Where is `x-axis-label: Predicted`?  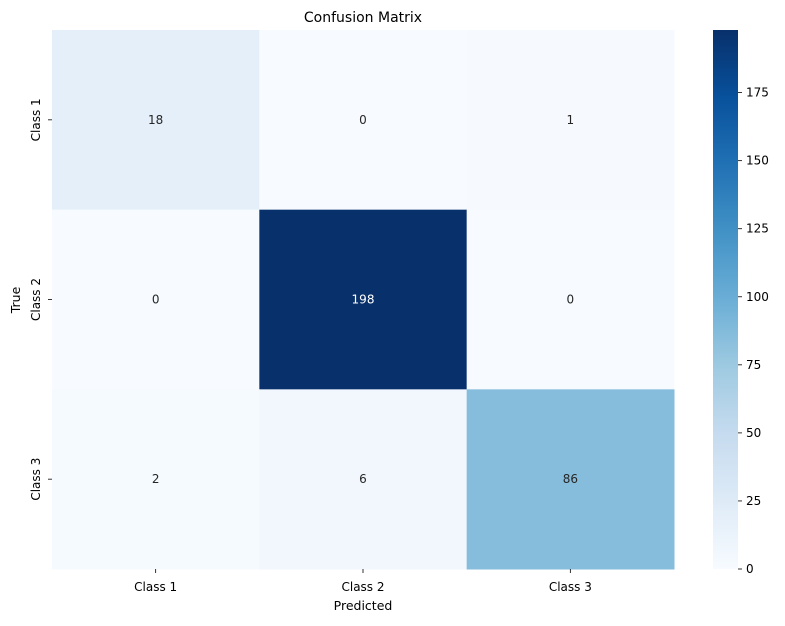
x-axis-label: Predicted is located at coordinates (363, 605).